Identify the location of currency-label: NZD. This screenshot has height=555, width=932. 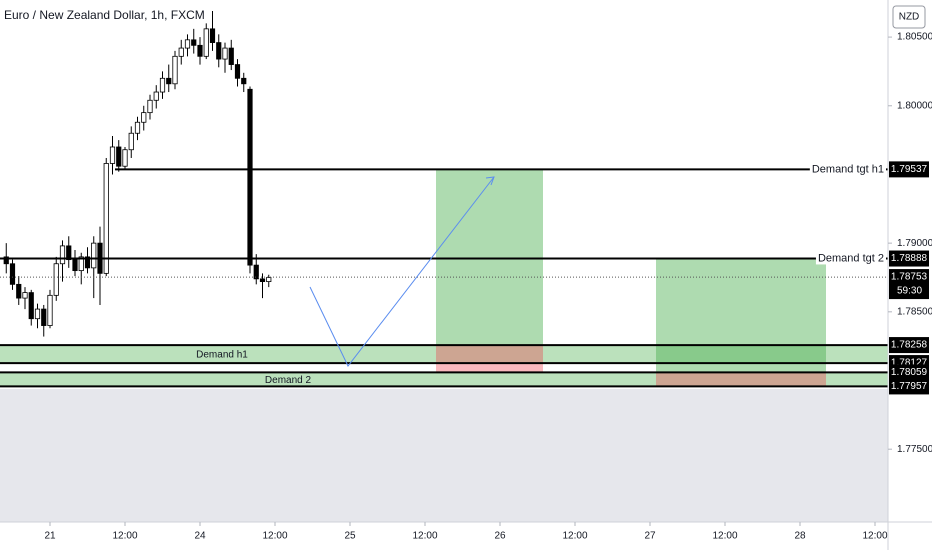
(909, 17).